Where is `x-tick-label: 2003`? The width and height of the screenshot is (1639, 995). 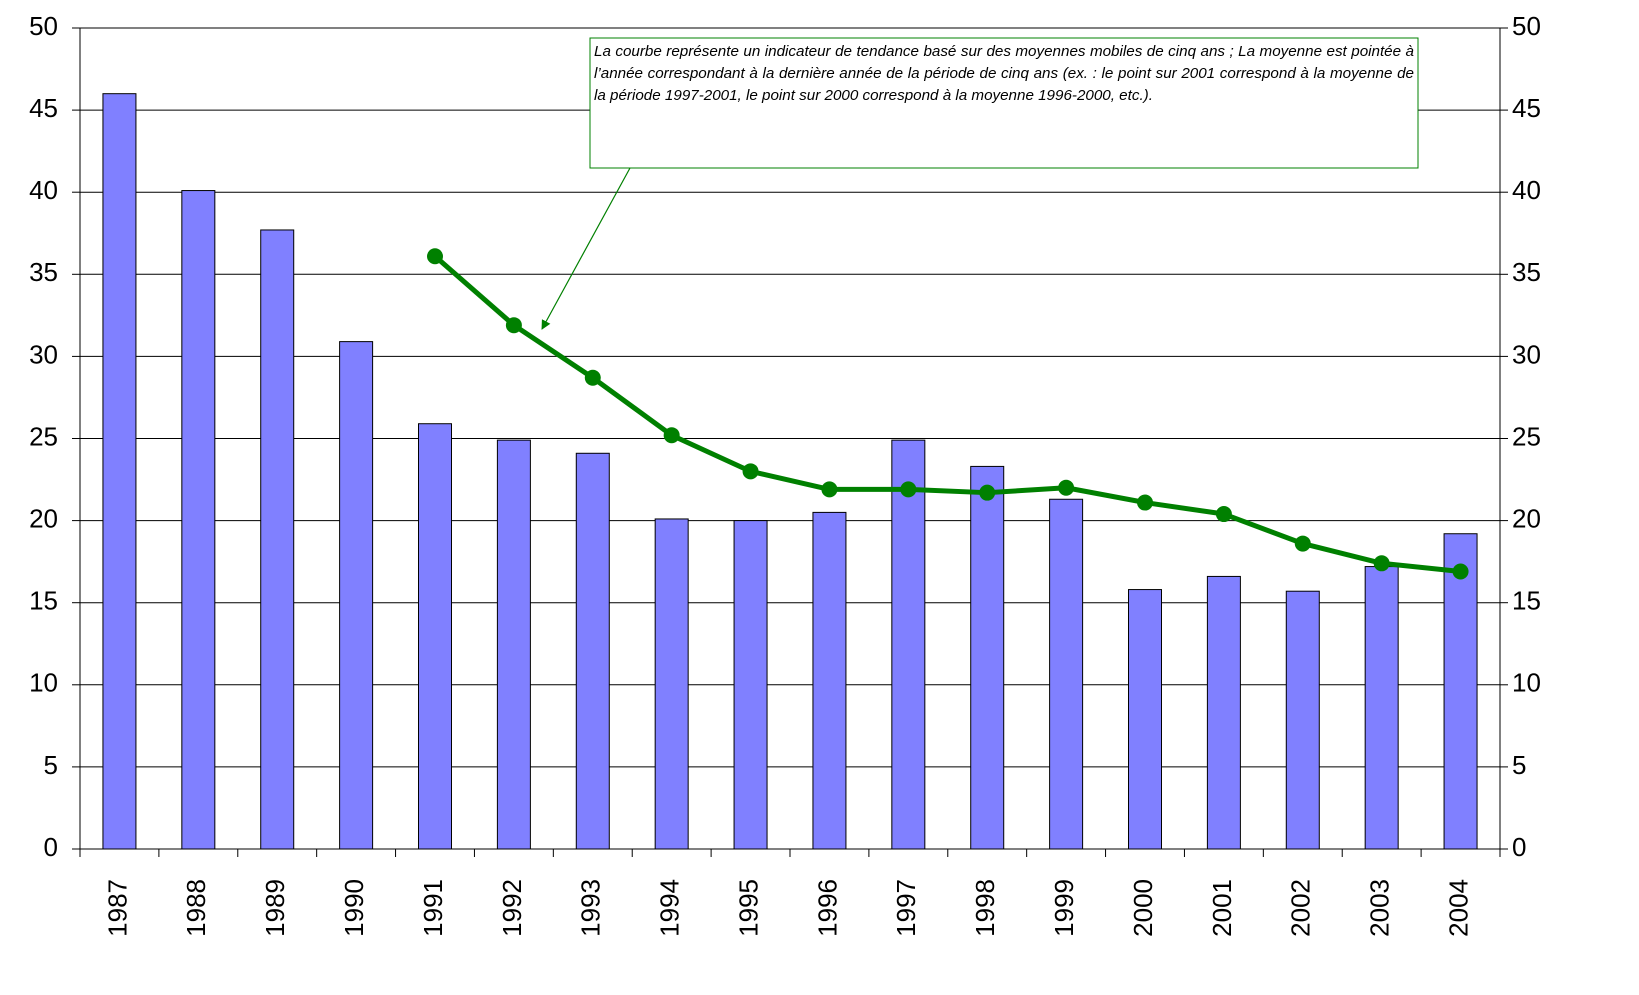
x-tick-label: 2003 is located at coordinates (1380, 908).